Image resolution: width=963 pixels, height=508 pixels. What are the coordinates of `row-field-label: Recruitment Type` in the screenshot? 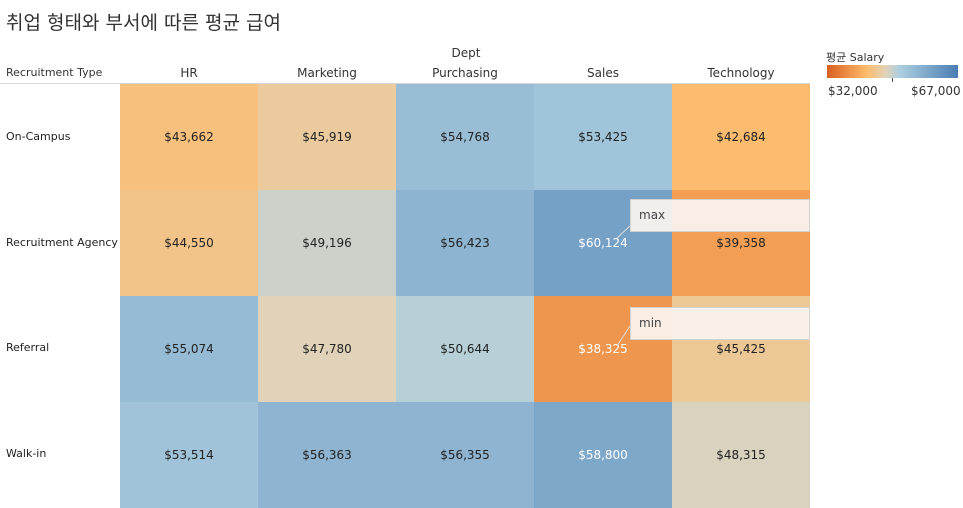 It's located at (54, 72).